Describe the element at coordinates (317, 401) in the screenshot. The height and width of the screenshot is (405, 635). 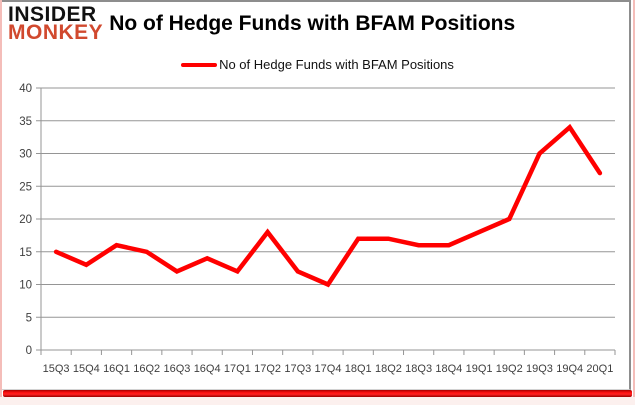
I see `bottom-pink-strip` at that location.